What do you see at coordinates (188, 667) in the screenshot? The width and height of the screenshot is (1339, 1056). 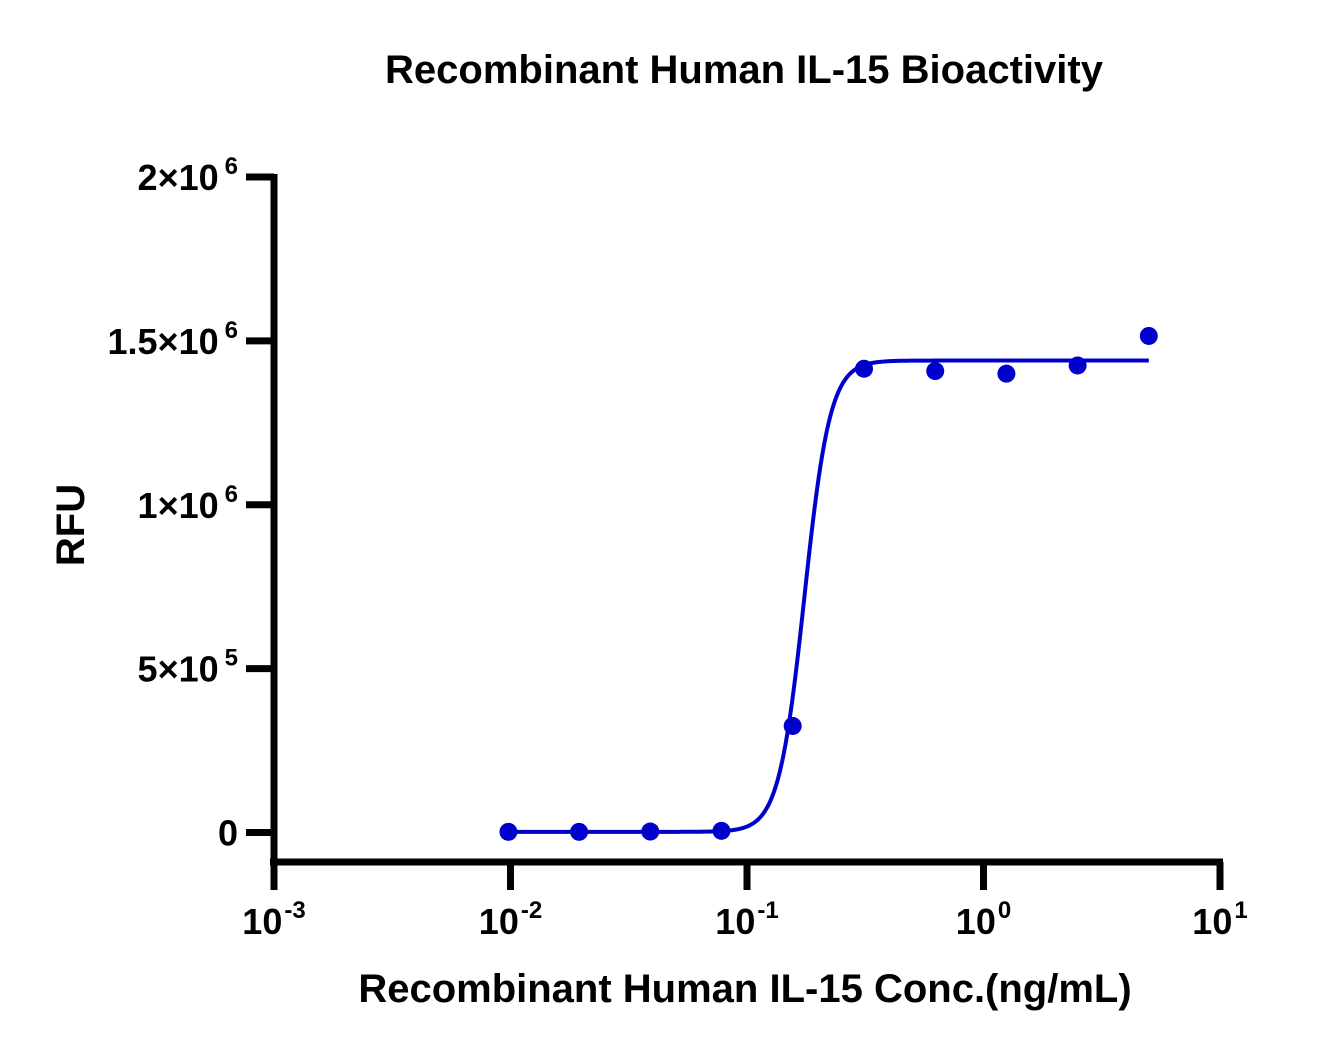 I see `y-tick-label: 5×10 5` at bounding box center [188, 667].